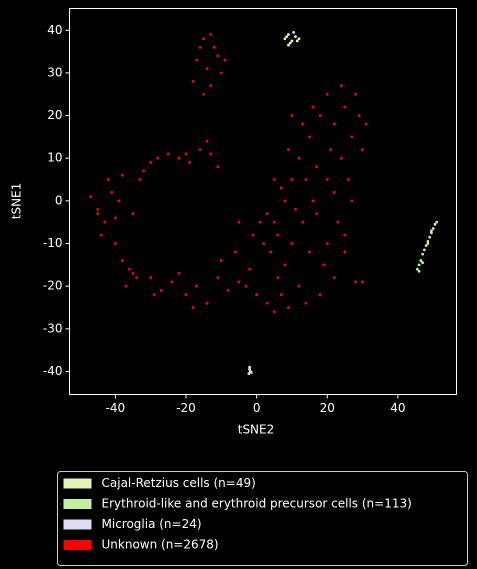  Describe the element at coordinates (17, 201) in the screenshot. I see `y-axis-label: tSNE1` at that location.